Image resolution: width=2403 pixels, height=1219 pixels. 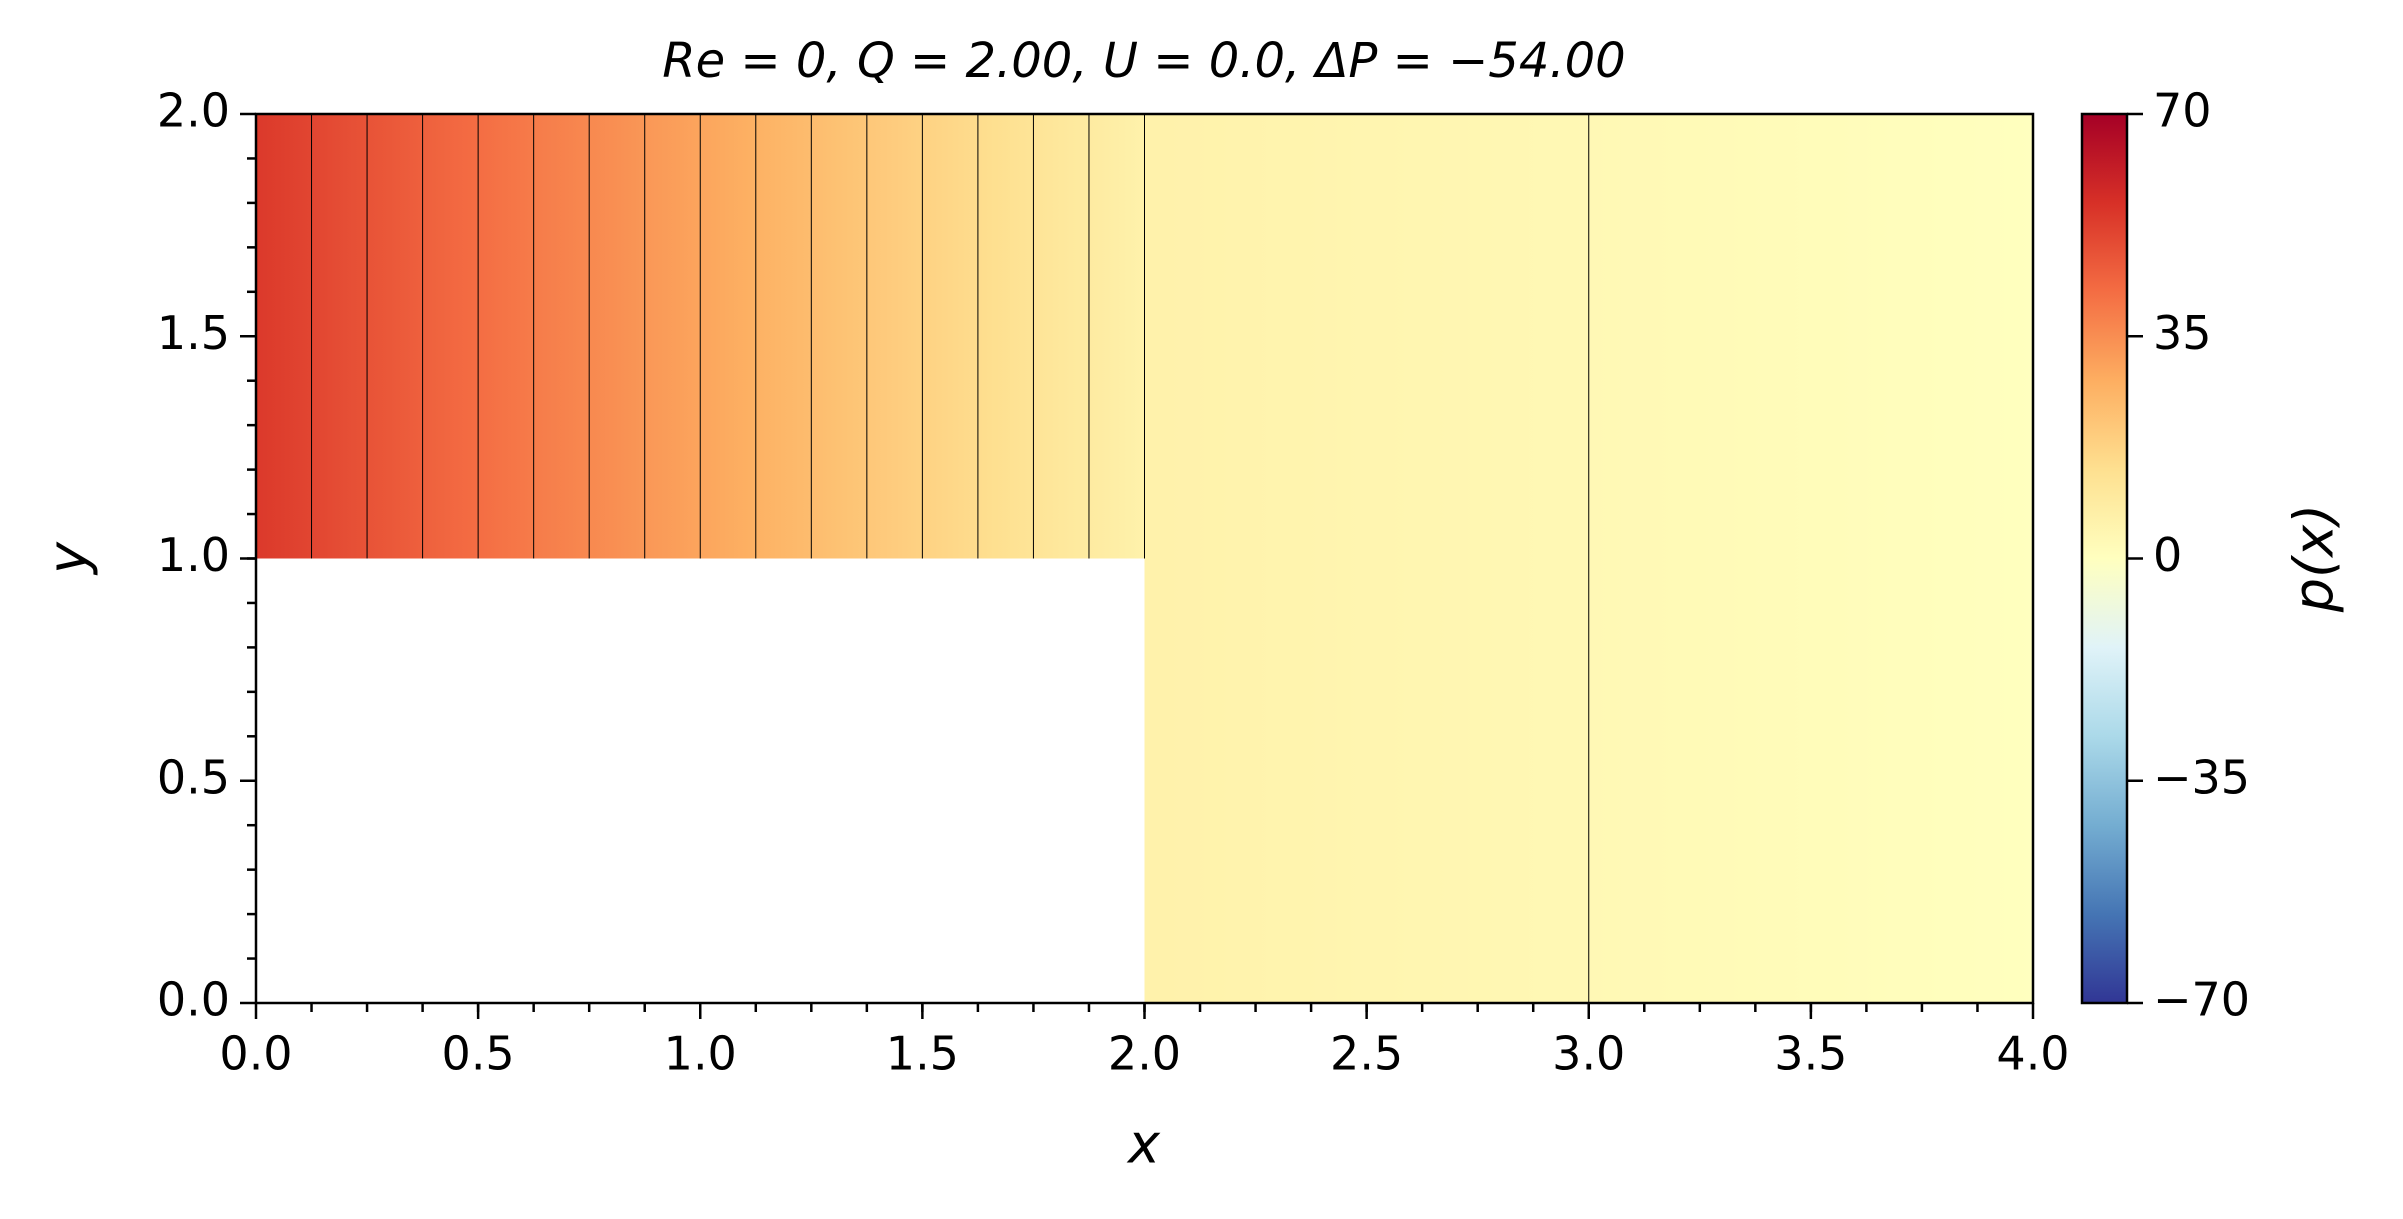 What do you see at coordinates (1366, 1054) in the screenshot?
I see `x-tick-label: 2.5` at bounding box center [1366, 1054].